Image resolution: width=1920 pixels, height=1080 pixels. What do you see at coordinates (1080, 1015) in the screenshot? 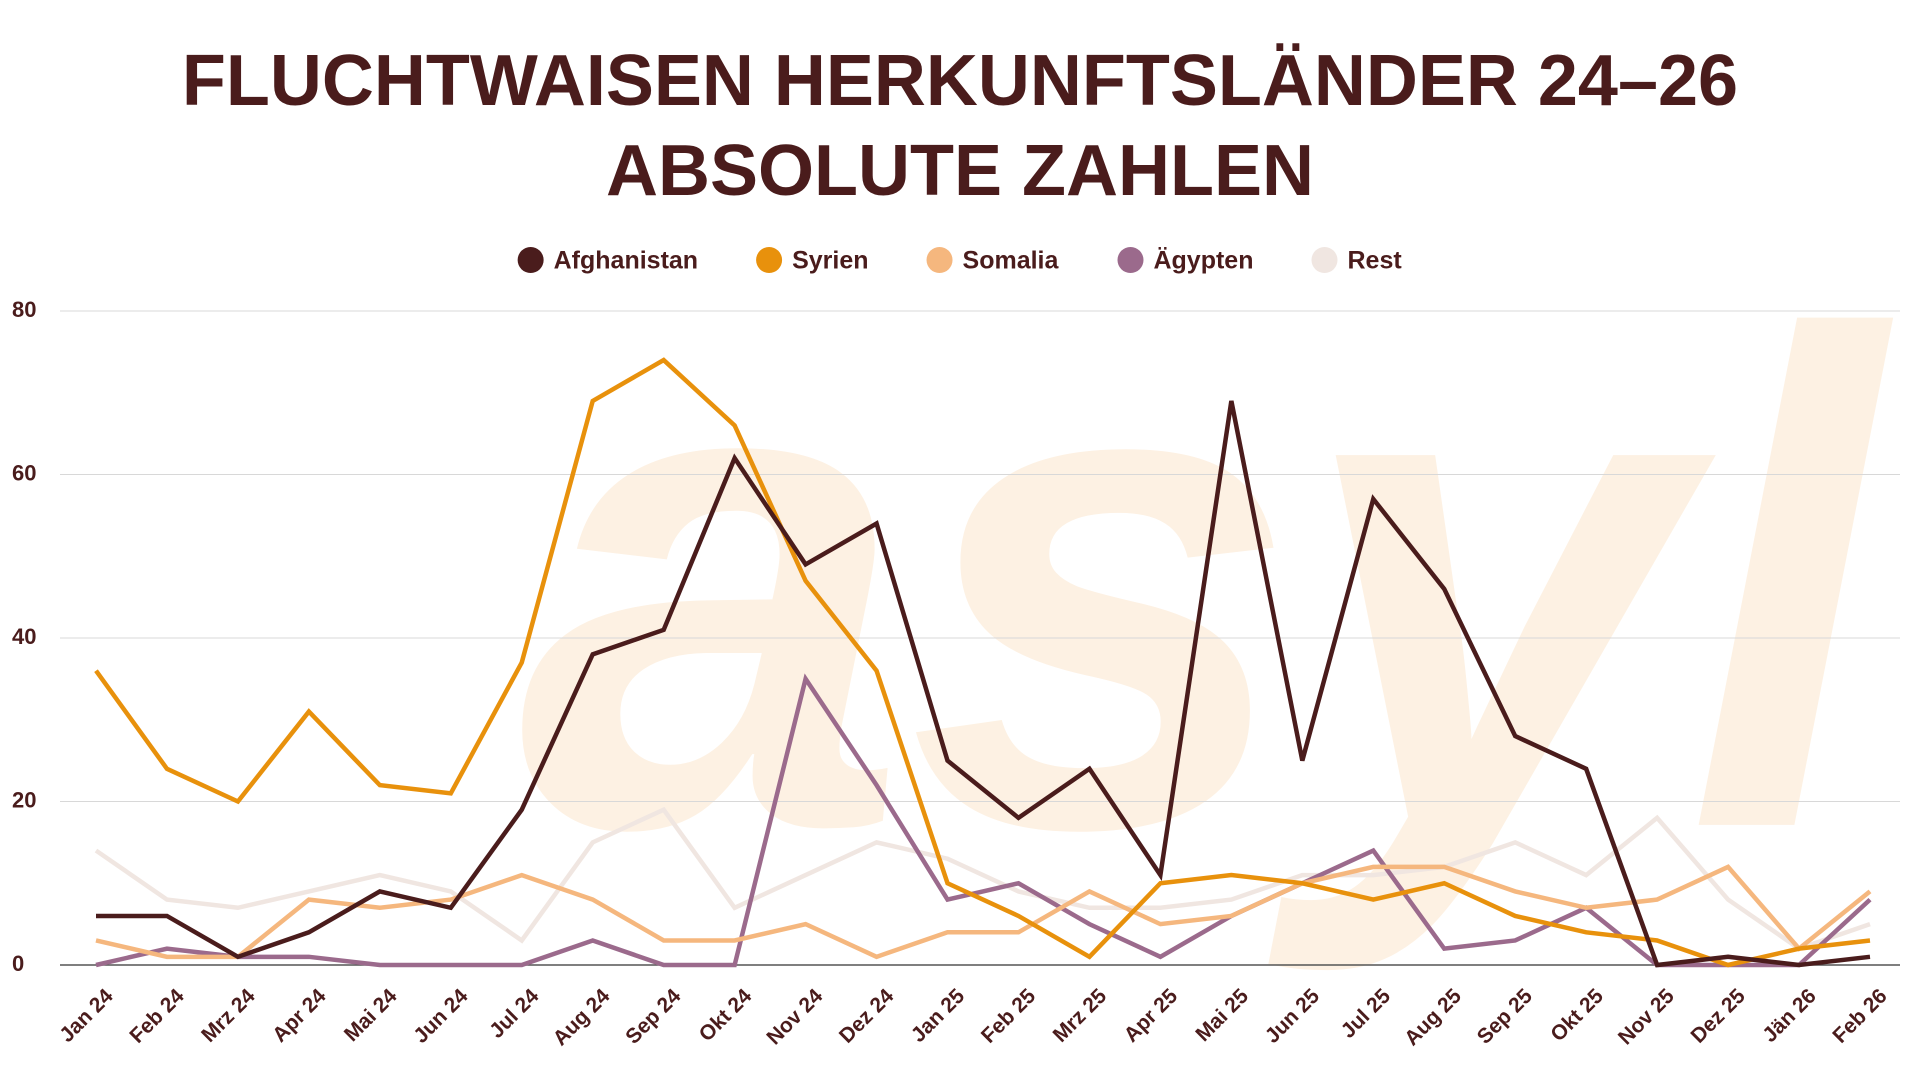
I see `x-tick-label: Mrz 25` at bounding box center [1080, 1015].